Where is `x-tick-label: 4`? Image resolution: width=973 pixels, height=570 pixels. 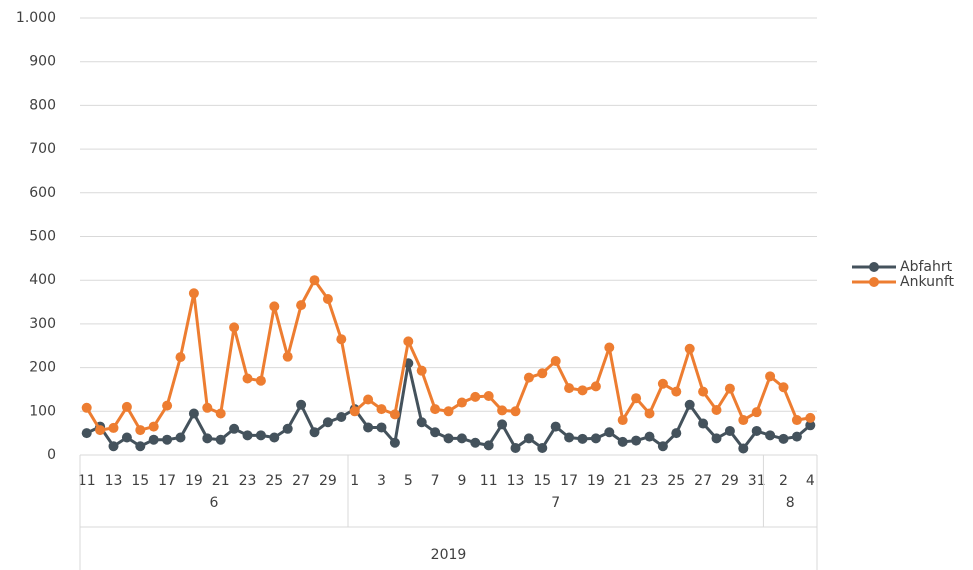 x-tick-label: 4 is located at coordinates (810, 481).